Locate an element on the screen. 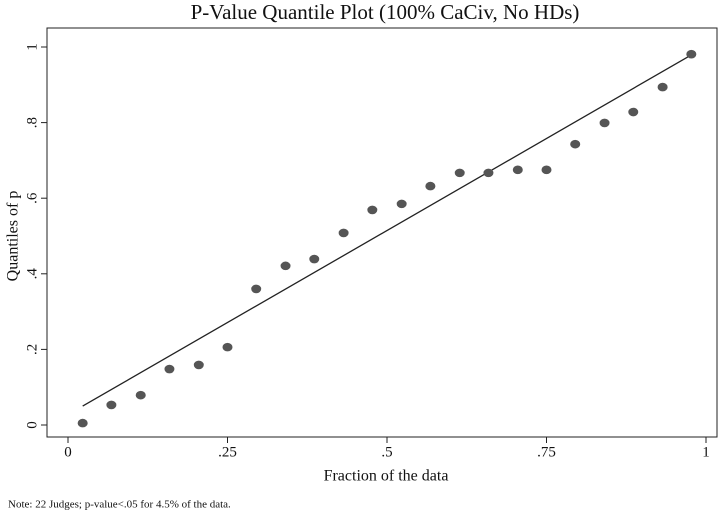 Image resolution: width=719 pixels, height=516 pixels. y-tick-label: .6 is located at coordinates (32, 198).